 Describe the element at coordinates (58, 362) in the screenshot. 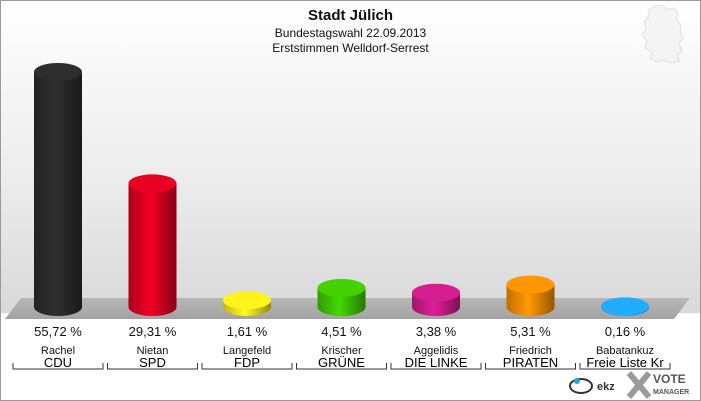

I see `party-label: CDU` at that location.